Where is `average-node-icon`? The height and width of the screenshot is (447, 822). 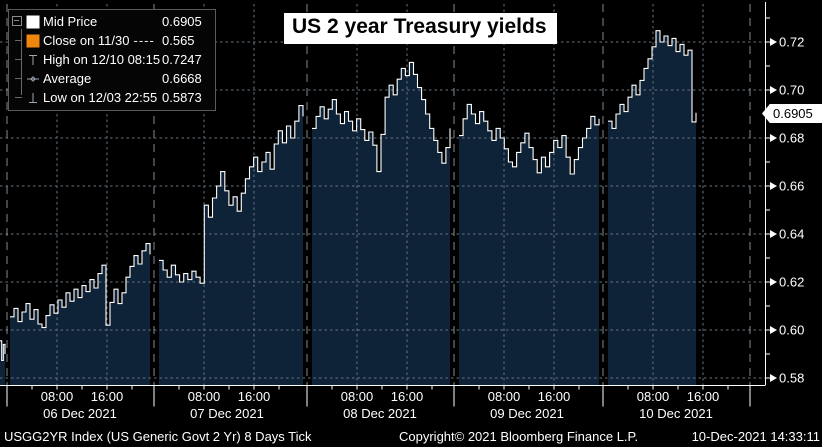
average-node-icon is located at coordinates (34, 79).